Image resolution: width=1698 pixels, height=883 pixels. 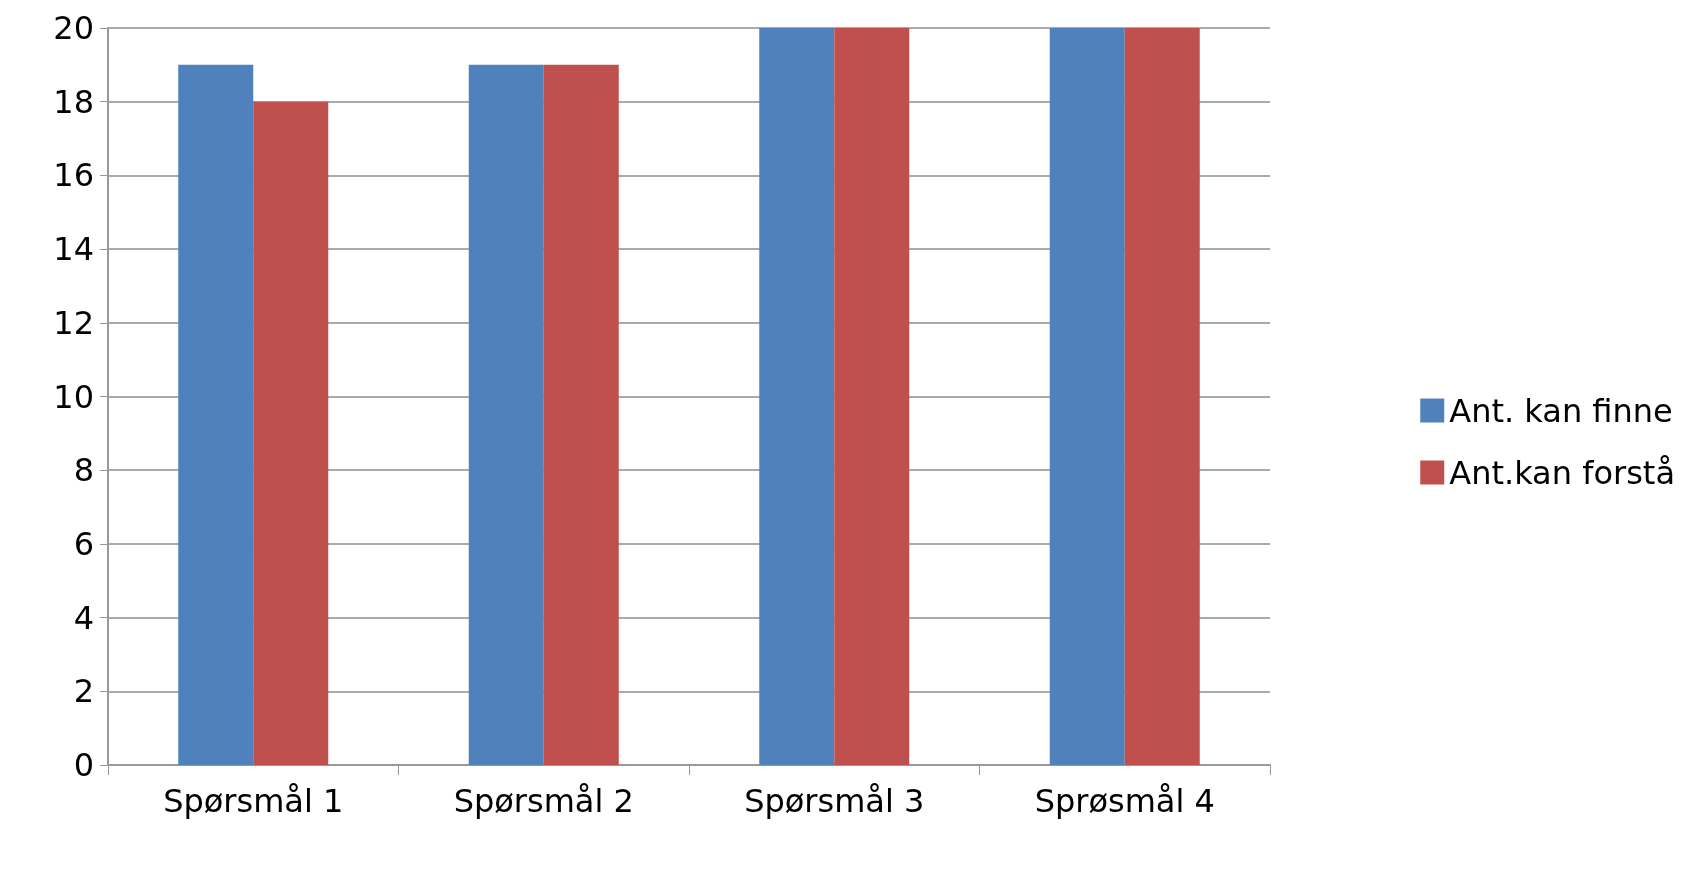 I want to click on legend-label: Ant.kan forstå, so click(x=1562, y=472).